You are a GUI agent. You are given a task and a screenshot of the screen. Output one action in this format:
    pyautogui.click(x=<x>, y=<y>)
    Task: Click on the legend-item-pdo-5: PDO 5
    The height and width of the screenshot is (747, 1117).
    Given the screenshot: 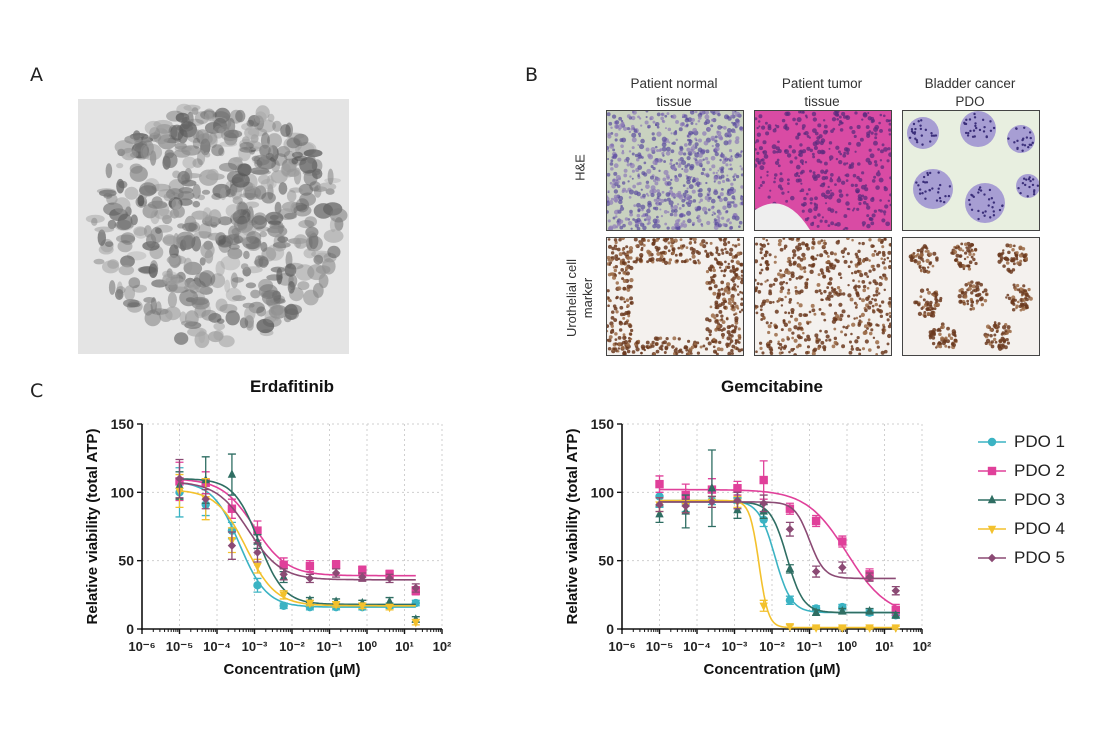 What is the action you would take?
    pyautogui.click(x=1036, y=557)
    